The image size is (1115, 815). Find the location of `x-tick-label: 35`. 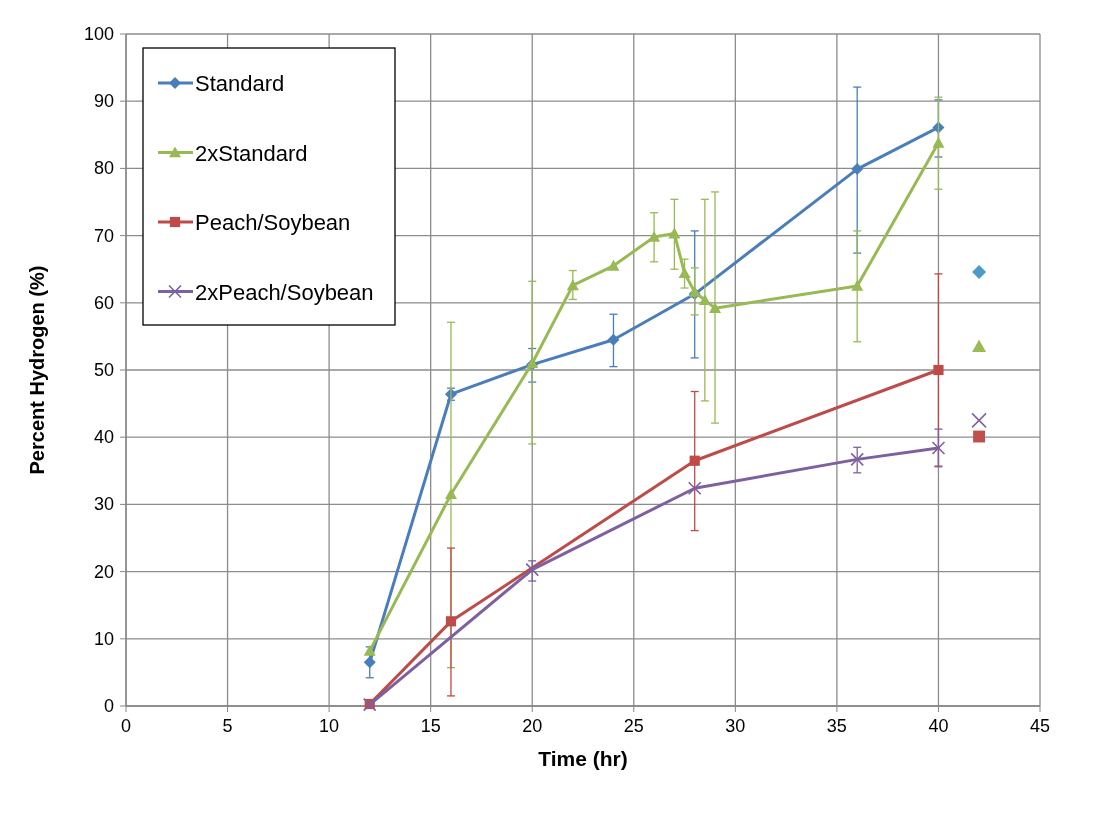

x-tick-label: 35 is located at coordinates (836, 726).